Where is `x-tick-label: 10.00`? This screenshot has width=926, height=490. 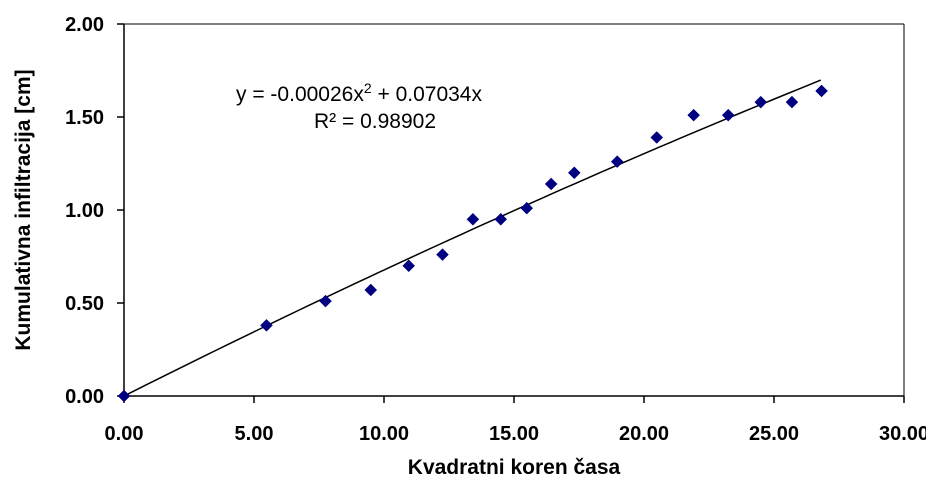
x-tick-label: 10.00 is located at coordinates (384, 434).